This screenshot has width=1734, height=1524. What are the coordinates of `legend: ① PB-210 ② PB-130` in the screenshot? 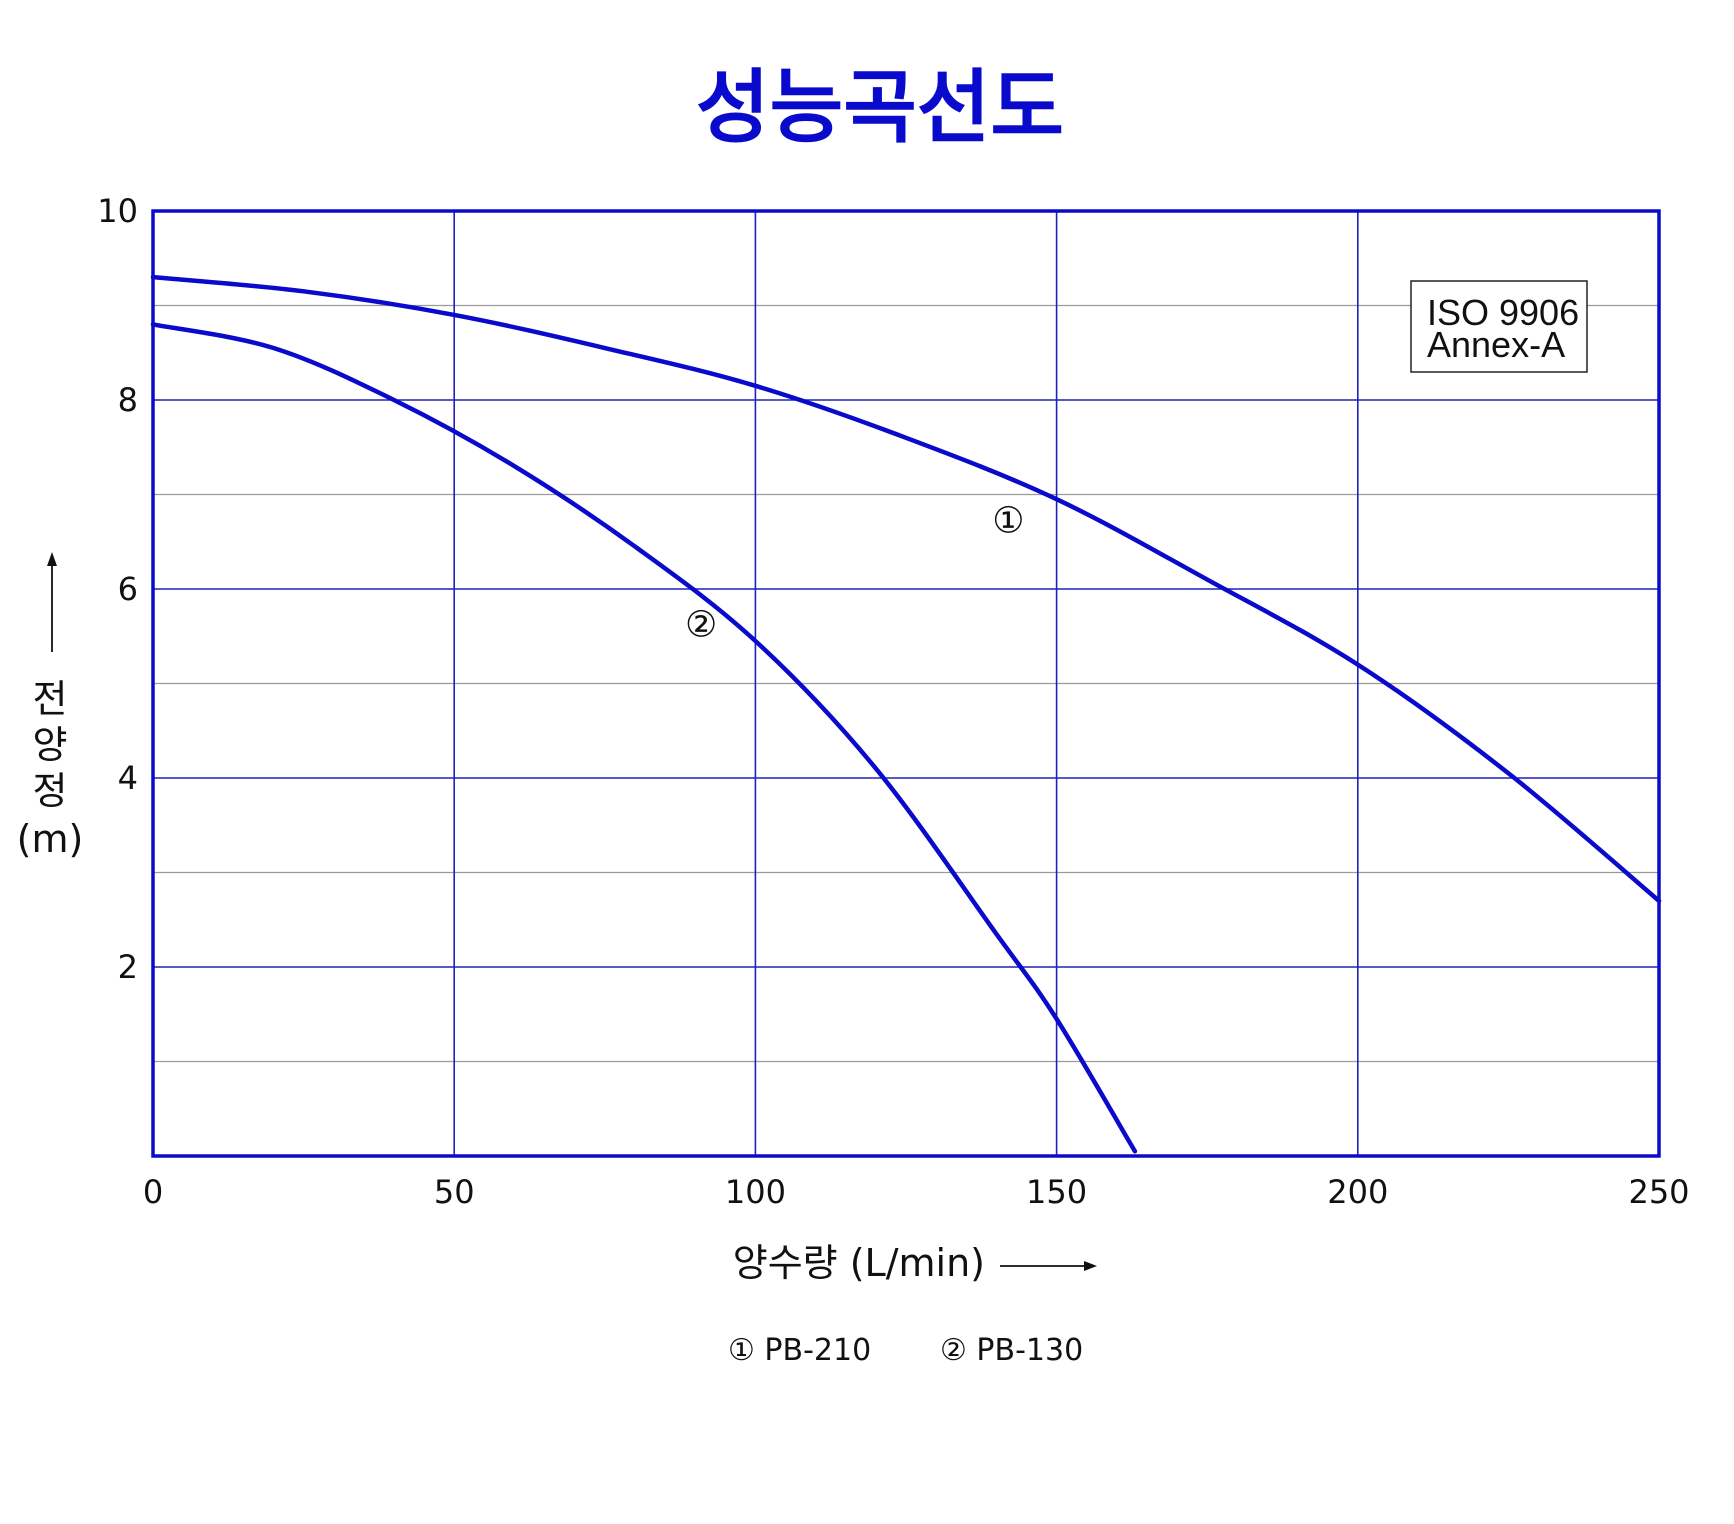 It's located at (905, 1350).